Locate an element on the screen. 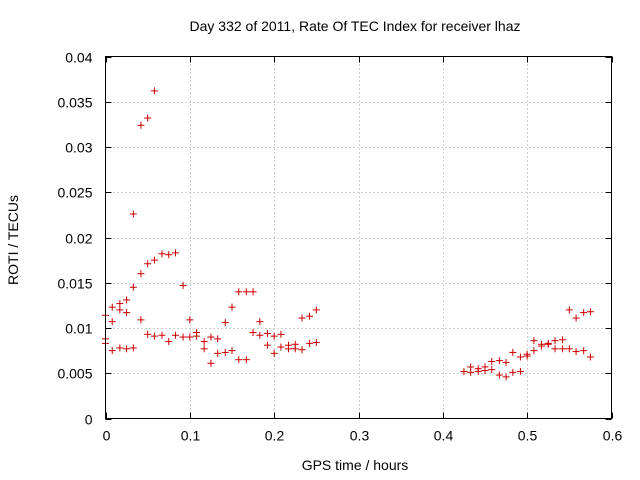 The height and width of the screenshot is (480, 640). y-tick-label: 0.005 is located at coordinates (74, 374).